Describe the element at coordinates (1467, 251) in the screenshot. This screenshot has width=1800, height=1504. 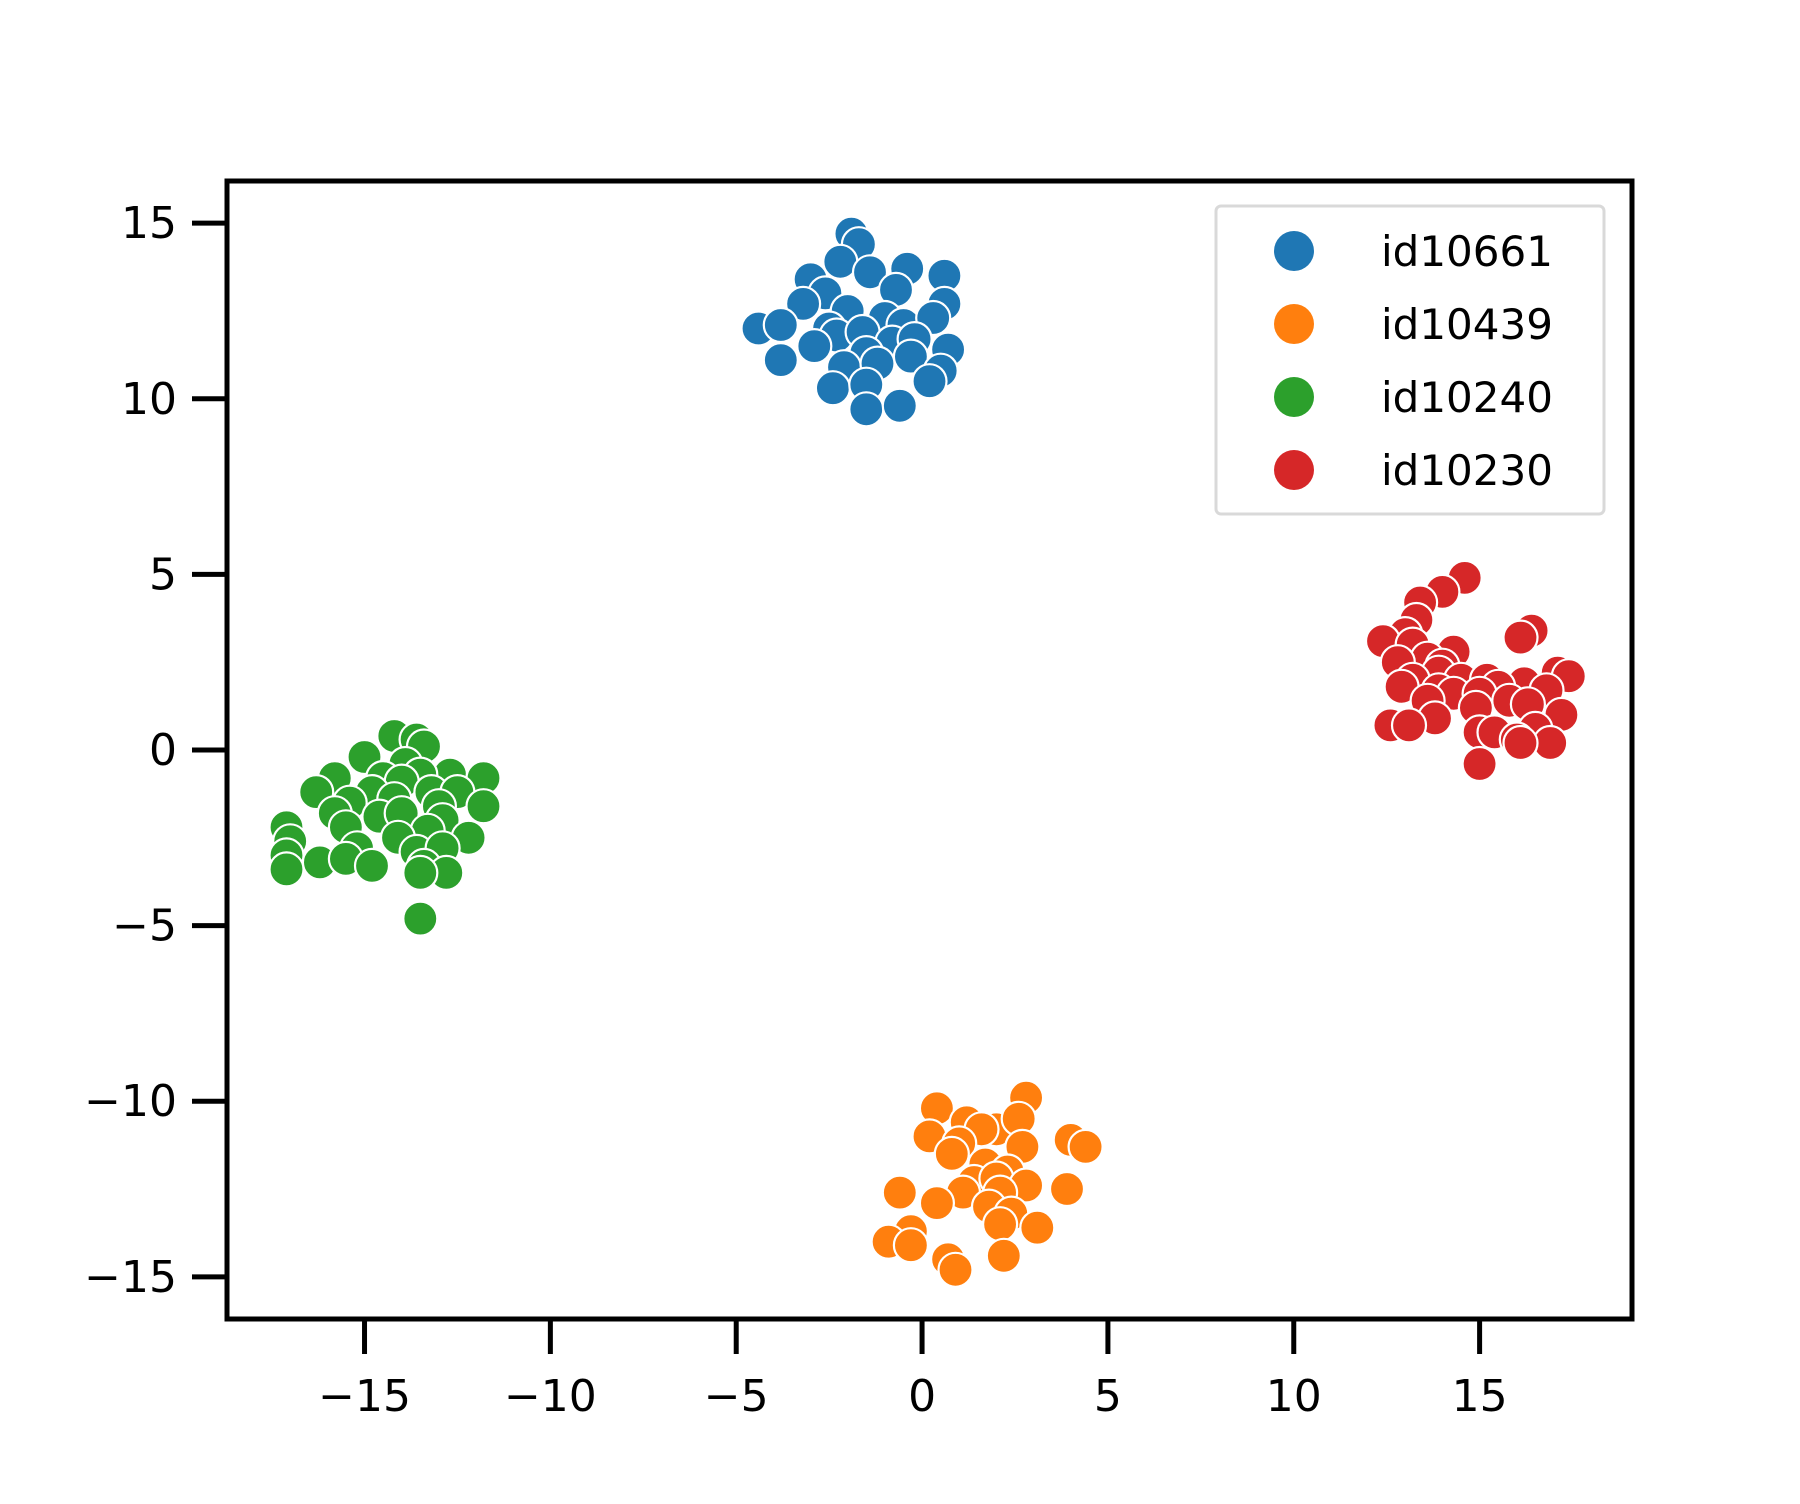
I see `legend-label: id10661` at that location.